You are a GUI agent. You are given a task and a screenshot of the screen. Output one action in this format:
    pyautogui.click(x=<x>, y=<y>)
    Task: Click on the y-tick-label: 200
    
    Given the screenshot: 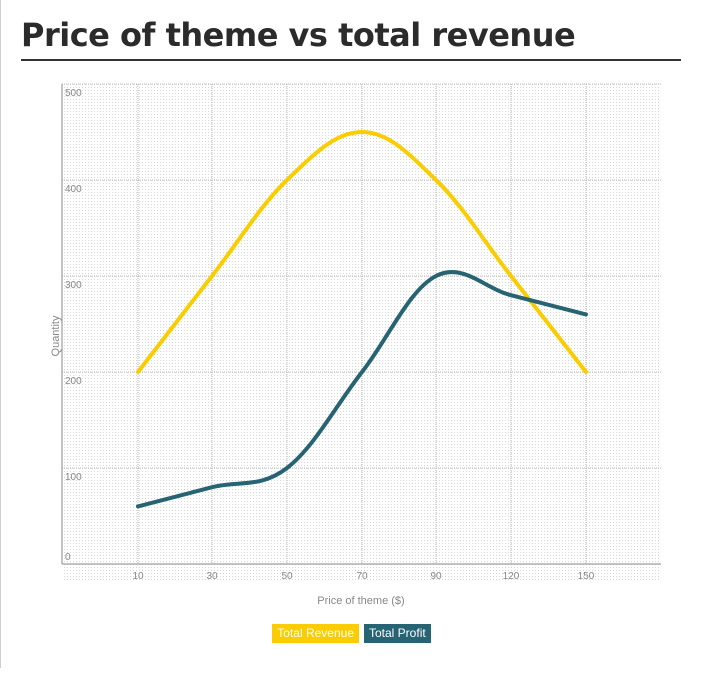 What is the action you would take?
    pyautogui.click(x=73, y=381)
    